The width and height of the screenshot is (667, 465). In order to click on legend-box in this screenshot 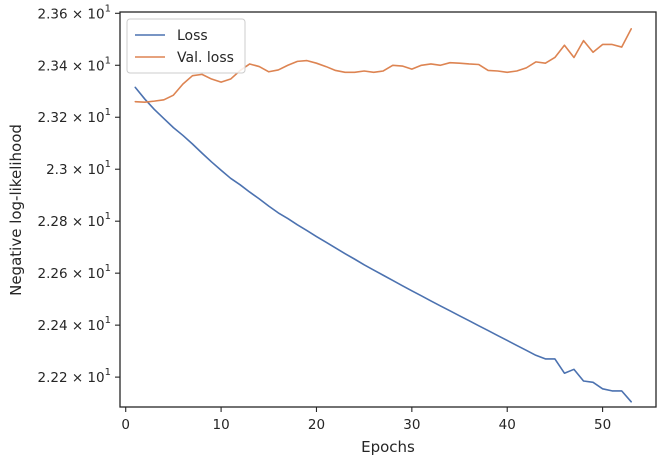, I will do `click(186, 46)`.